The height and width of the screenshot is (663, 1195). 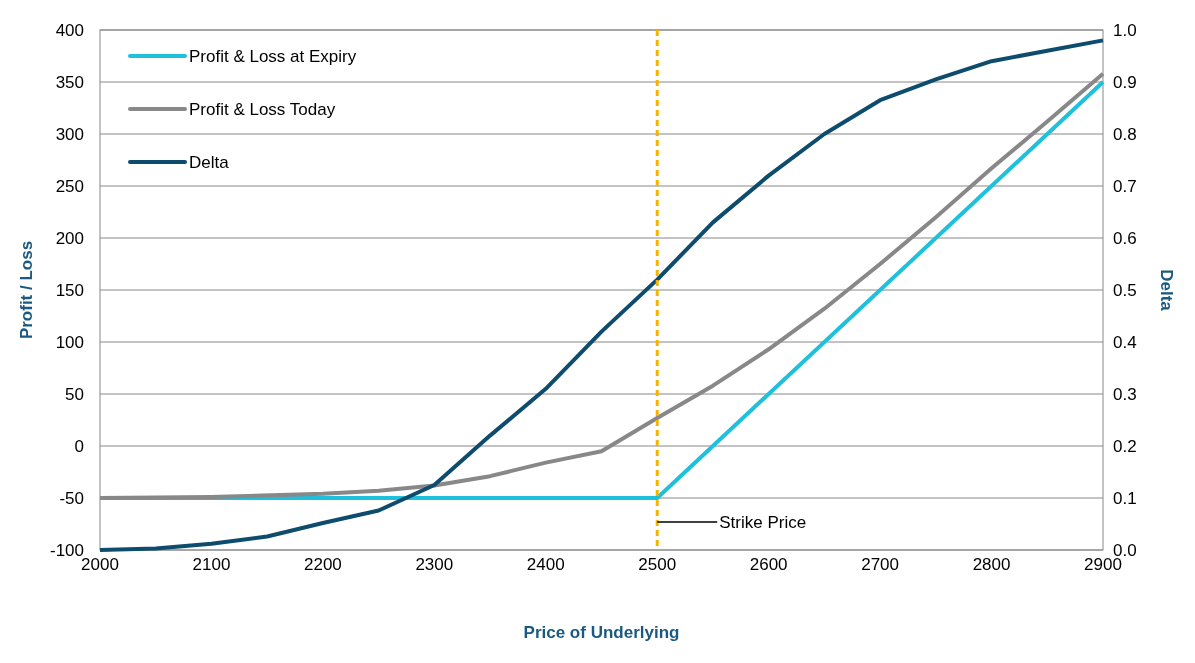 I want to click on x-tick-label: 2000, so click(x=100, y=564).